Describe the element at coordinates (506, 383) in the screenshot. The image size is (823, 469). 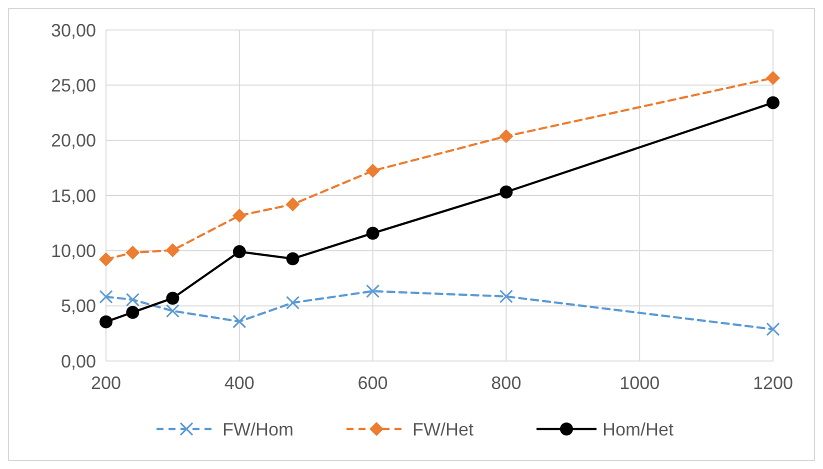
I see `x-tick-label: 800` at that location.